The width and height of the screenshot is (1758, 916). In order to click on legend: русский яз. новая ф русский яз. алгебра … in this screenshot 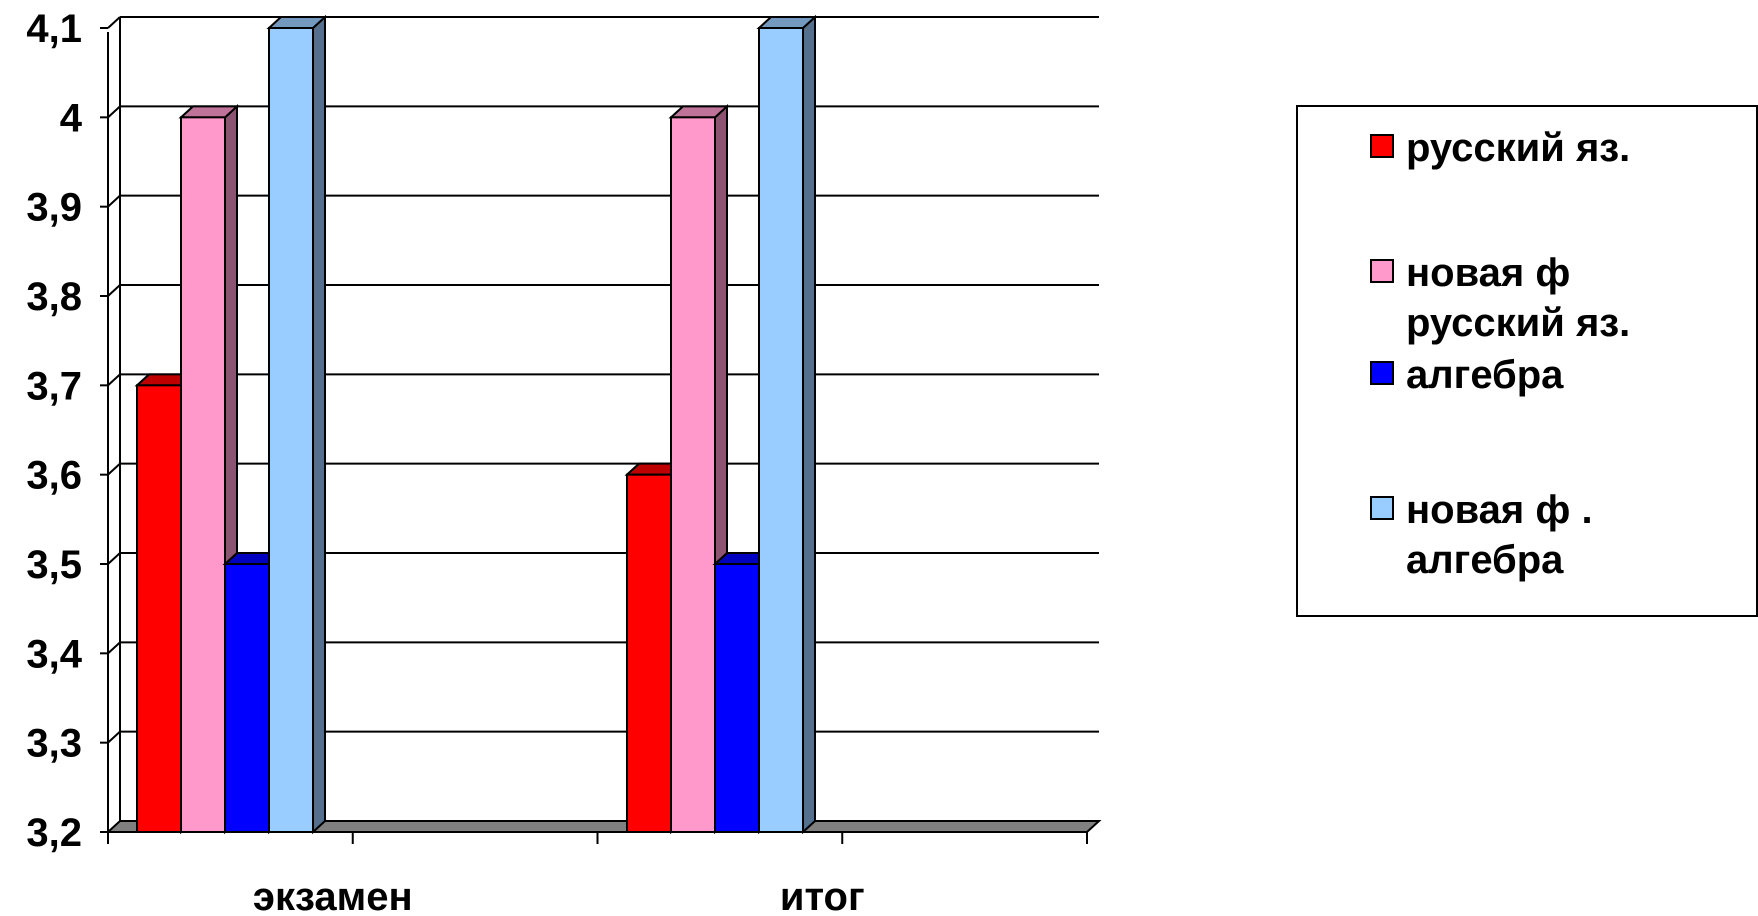, I will do `click(1527, 361)`.